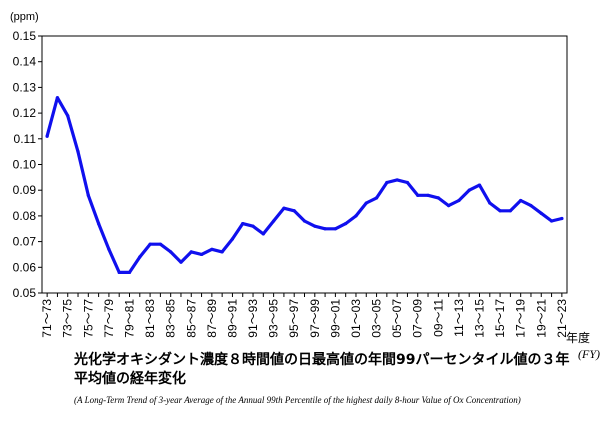 The height and width of the screenshot is (423, 610). I want to click on x-tick-label: 19～21, so click(541, 318).